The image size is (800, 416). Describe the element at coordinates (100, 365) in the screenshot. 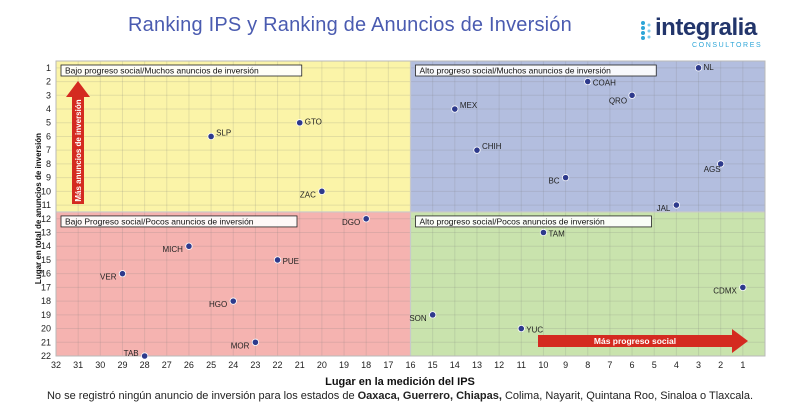

I see `x-tick-label: 30` at that location.